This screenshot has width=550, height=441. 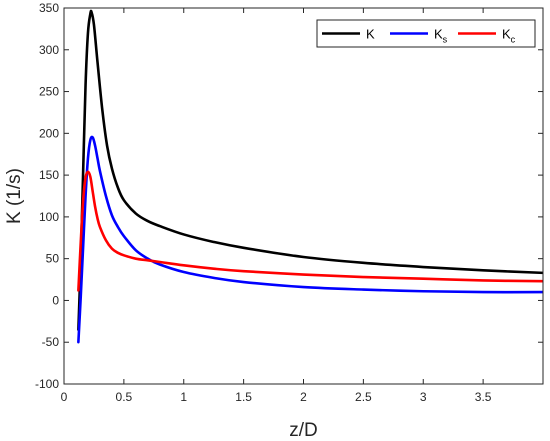 I want to click on y-tick-label: 250, so click(x=49, y=92).